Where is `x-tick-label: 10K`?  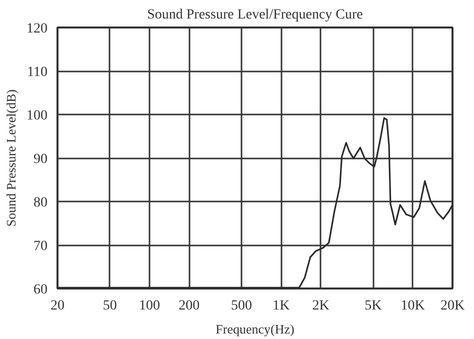
x-tick-label: 10K is located at coordinates (412, 306).